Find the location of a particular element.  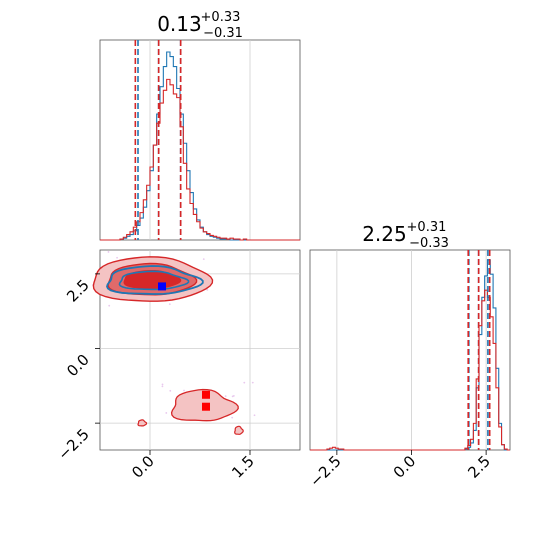

x-tick-label-2: 2.5 is located at coordinates (479, 467).